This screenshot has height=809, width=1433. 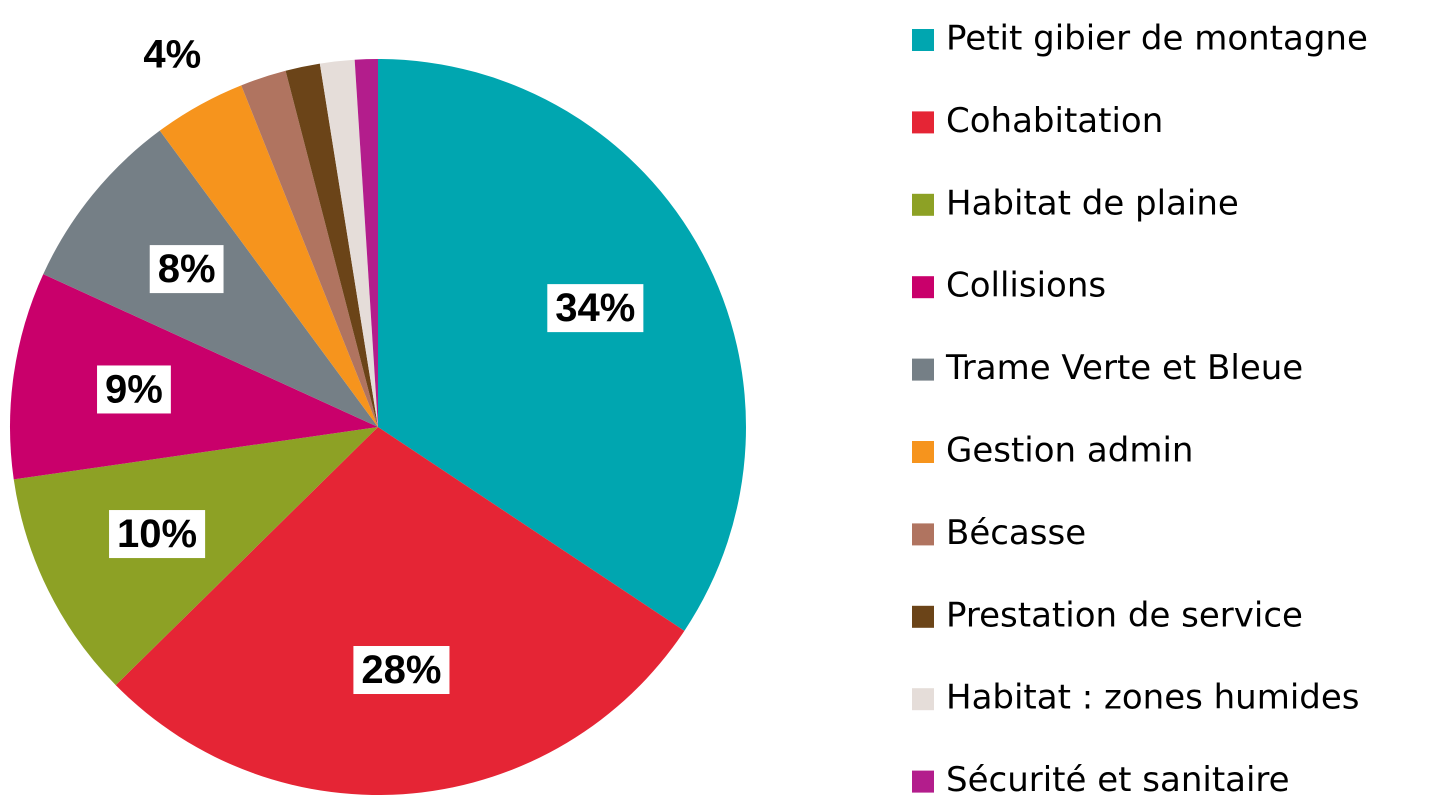 I want to click on legend-label: Habitat de plaine, so click(x=1092, y=203).